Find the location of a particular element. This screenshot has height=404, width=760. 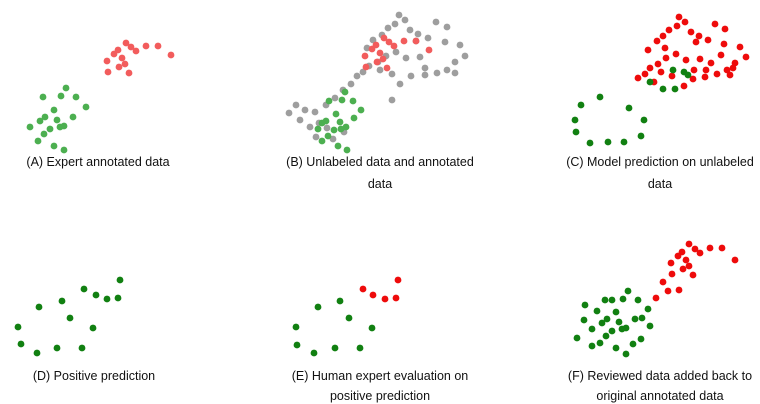

panel-a-scatter is located at coordinates (100, 96).